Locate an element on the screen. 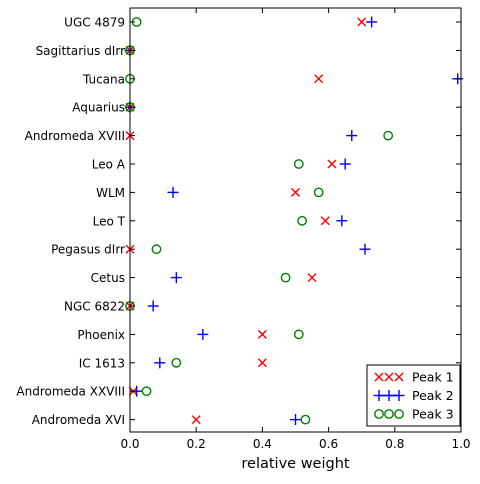 The image size is (480, 484). legend: Peak 1 Peak 2 Peak 3 is located at coordinates (413, 395).